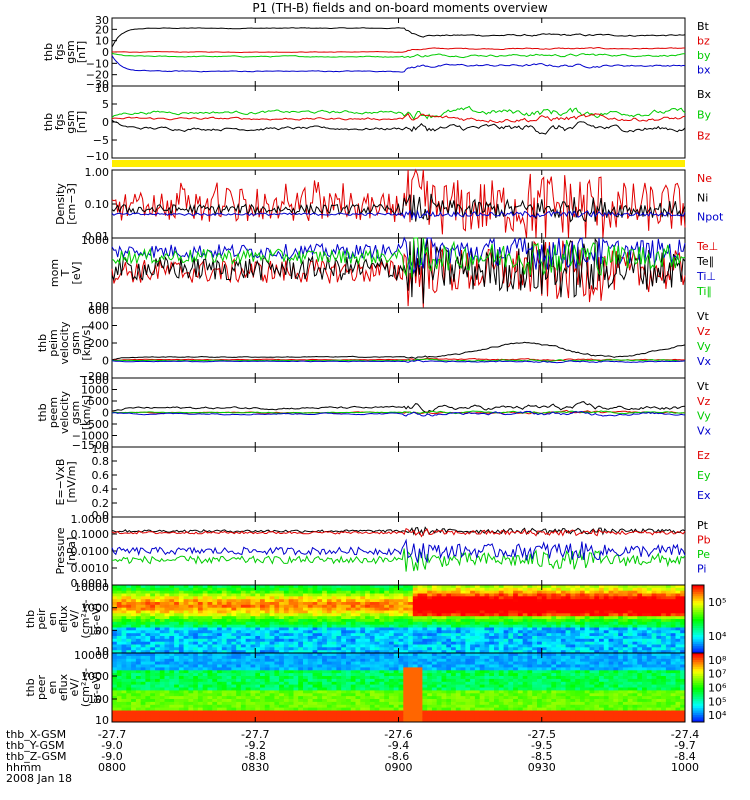  What do you see at coordinates (97, 236) in the screenshot?
I see `y-tick-label: 0.01` at bounding box center [97, 236].